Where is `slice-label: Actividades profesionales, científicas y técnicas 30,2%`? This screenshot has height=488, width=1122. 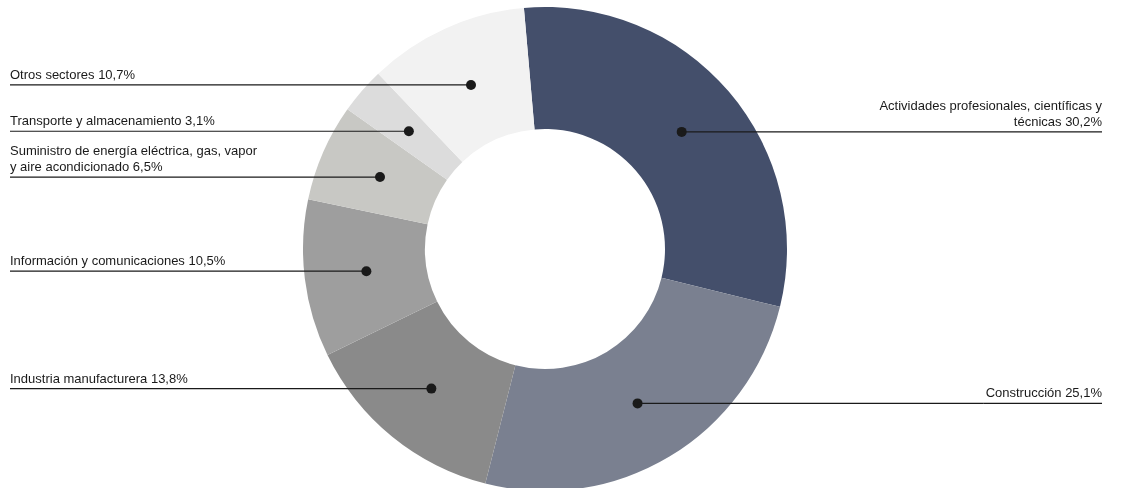
slice-label: Actividades profesionales, científicas y técnicas 30,2% is located at coordinates (991, 113).